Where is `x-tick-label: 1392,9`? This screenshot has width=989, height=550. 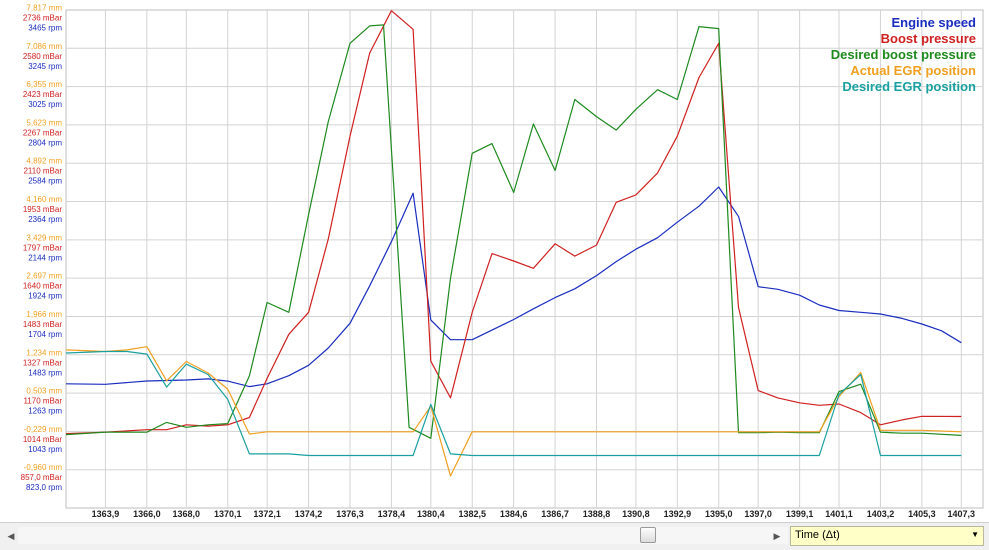 x-tick-label: 1392,9 is located at coordinates (678, 514).